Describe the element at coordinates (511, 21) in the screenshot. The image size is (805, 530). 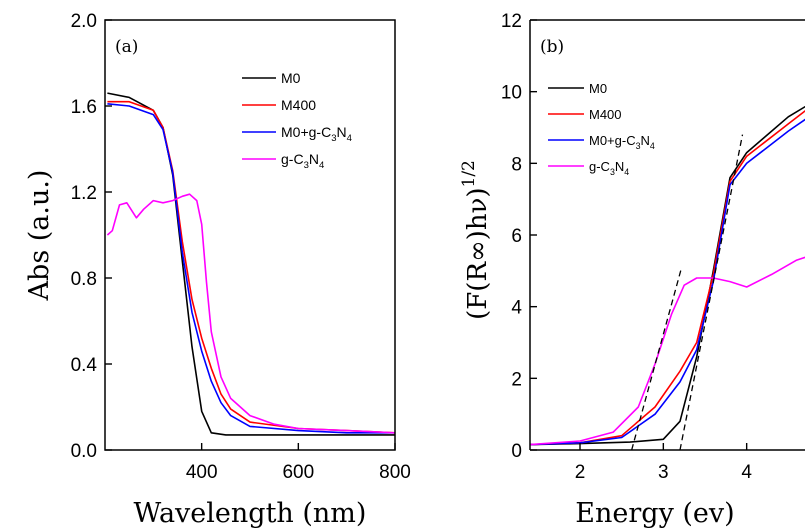
I see `panel-b-ytick-label-6: 12` at that location.